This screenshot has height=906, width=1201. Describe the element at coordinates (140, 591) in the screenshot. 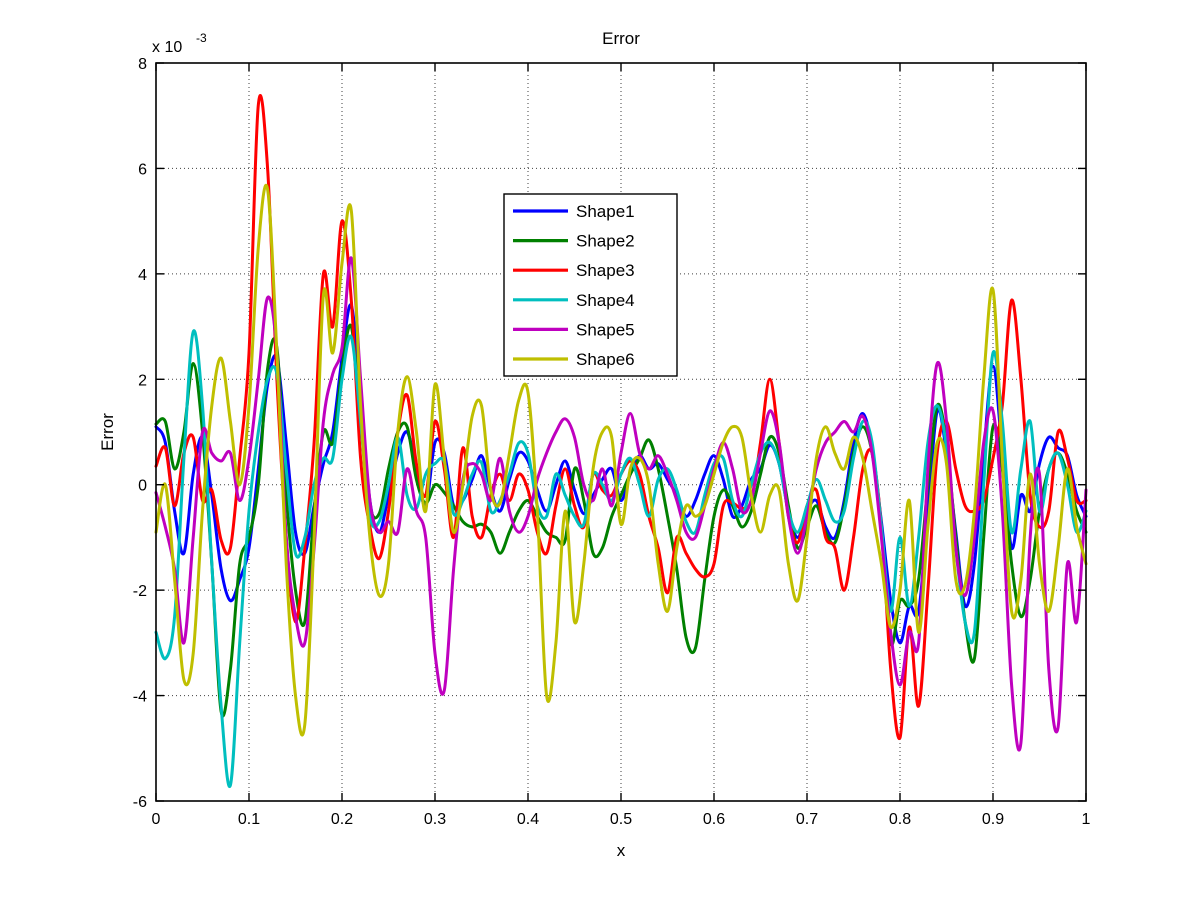

I see `y-tick-label--2: -2` at that location.